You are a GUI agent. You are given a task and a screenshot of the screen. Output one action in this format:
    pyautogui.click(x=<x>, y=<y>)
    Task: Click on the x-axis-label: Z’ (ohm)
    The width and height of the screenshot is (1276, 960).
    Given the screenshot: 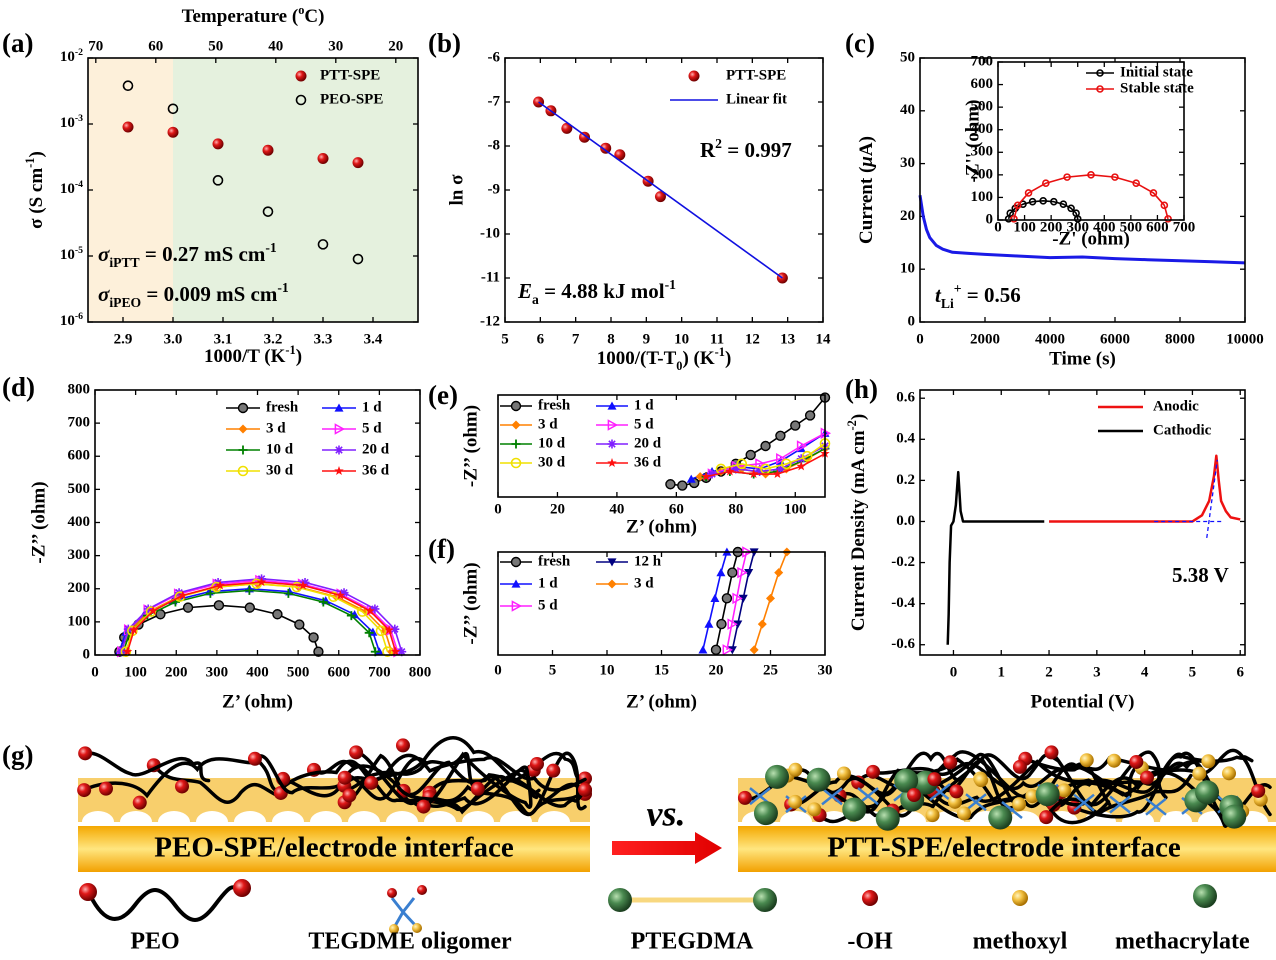 What is the action you would take?
    pyautogui.click(x=257, y=701)
    